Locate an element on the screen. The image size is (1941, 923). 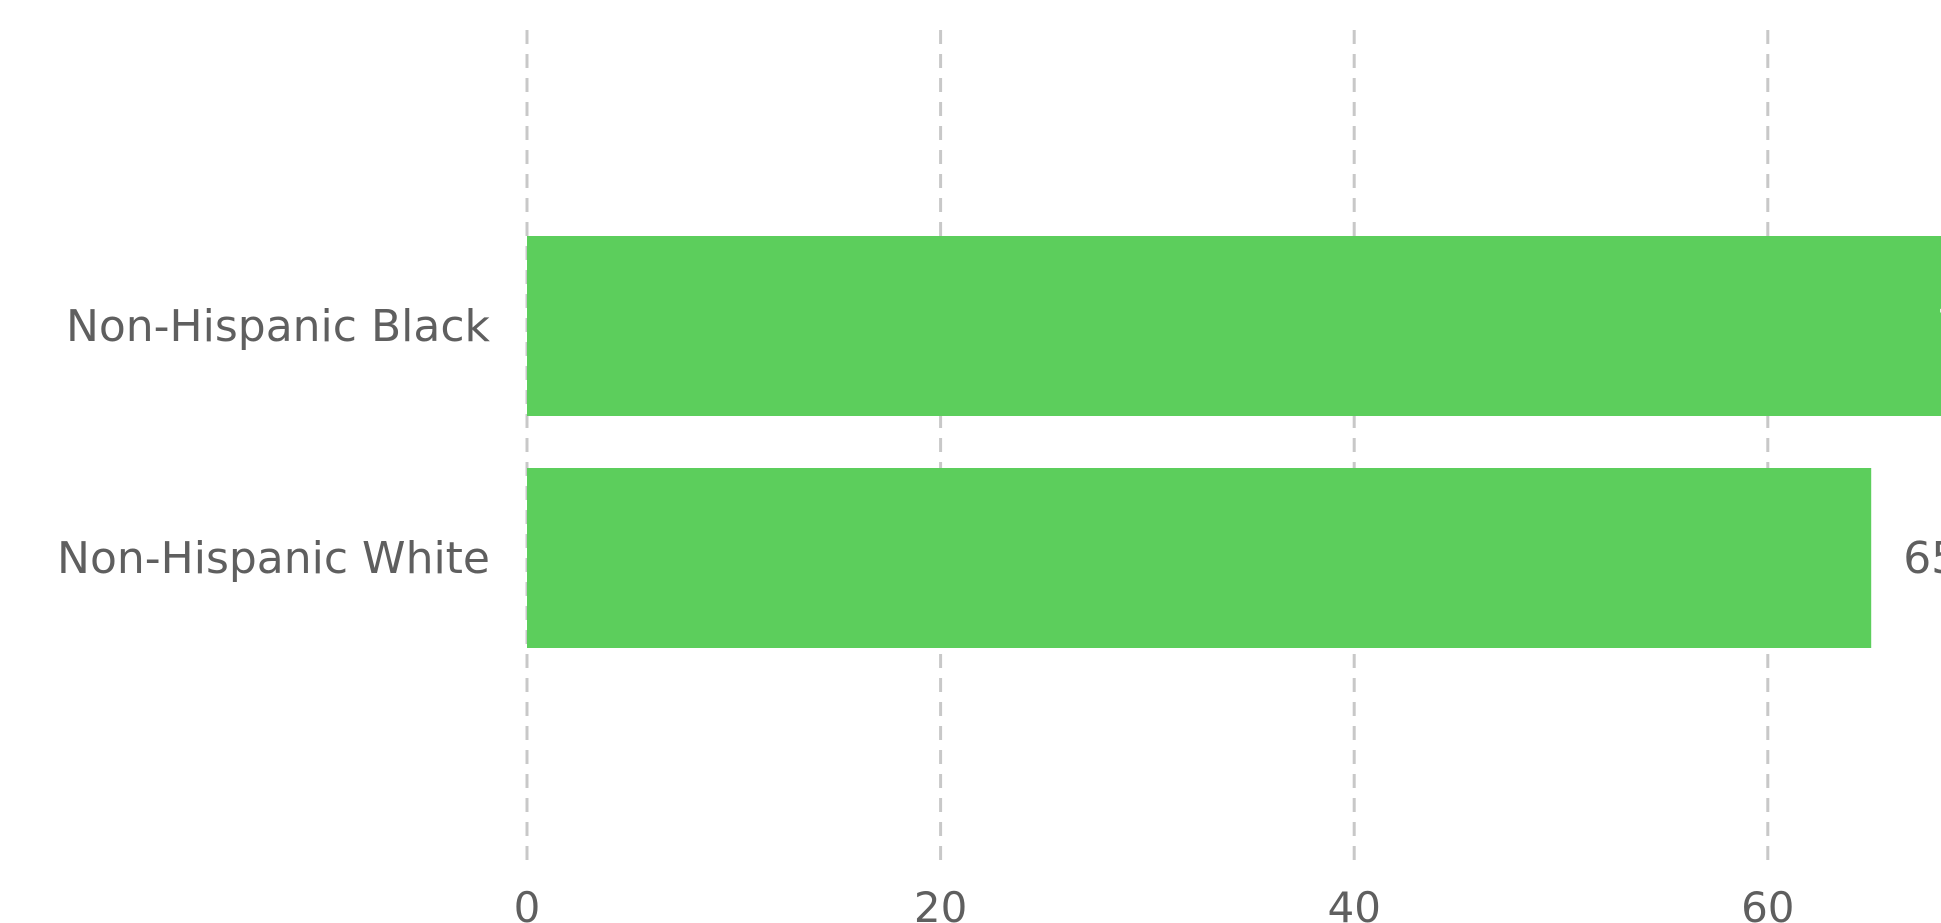
x-tick-label-40: 40 is located at coordinates (1353, 903).